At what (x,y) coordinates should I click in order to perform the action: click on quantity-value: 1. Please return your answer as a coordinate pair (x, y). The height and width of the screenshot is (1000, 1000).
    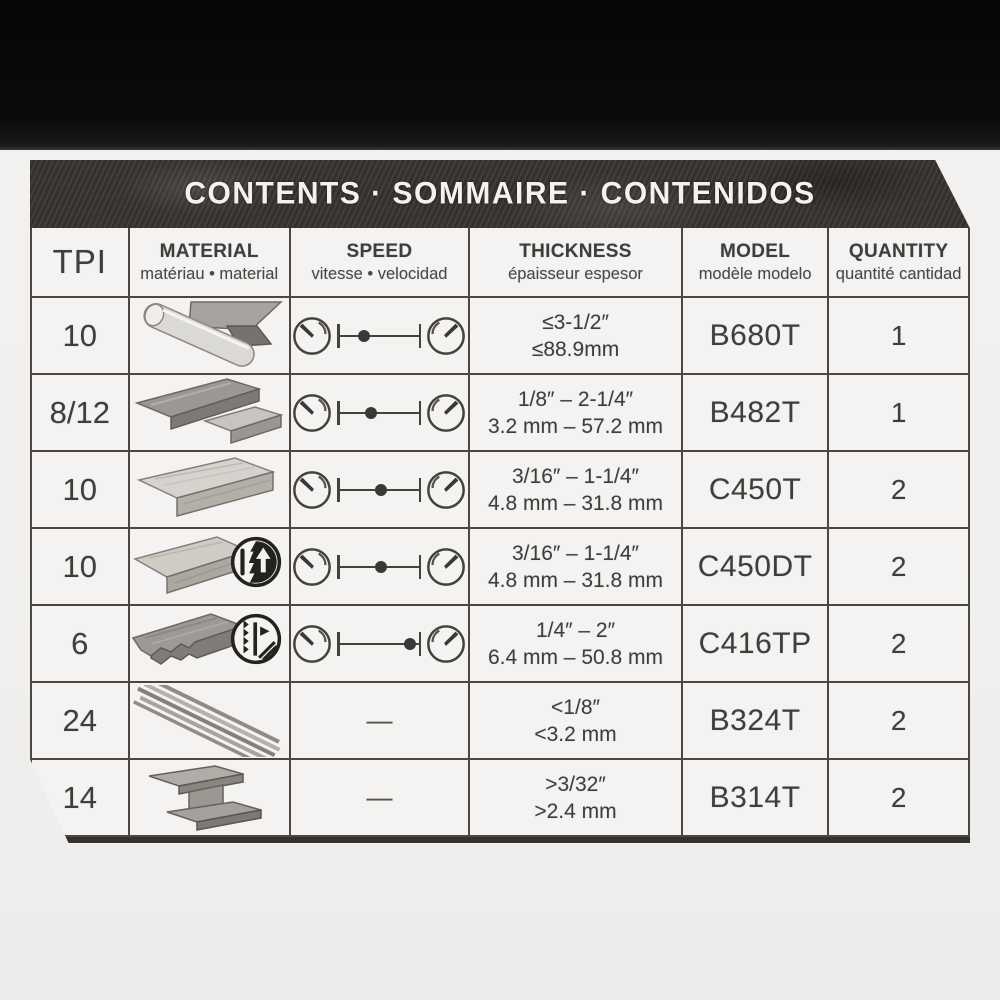
    Looking at the image, I should click on (898, 412).